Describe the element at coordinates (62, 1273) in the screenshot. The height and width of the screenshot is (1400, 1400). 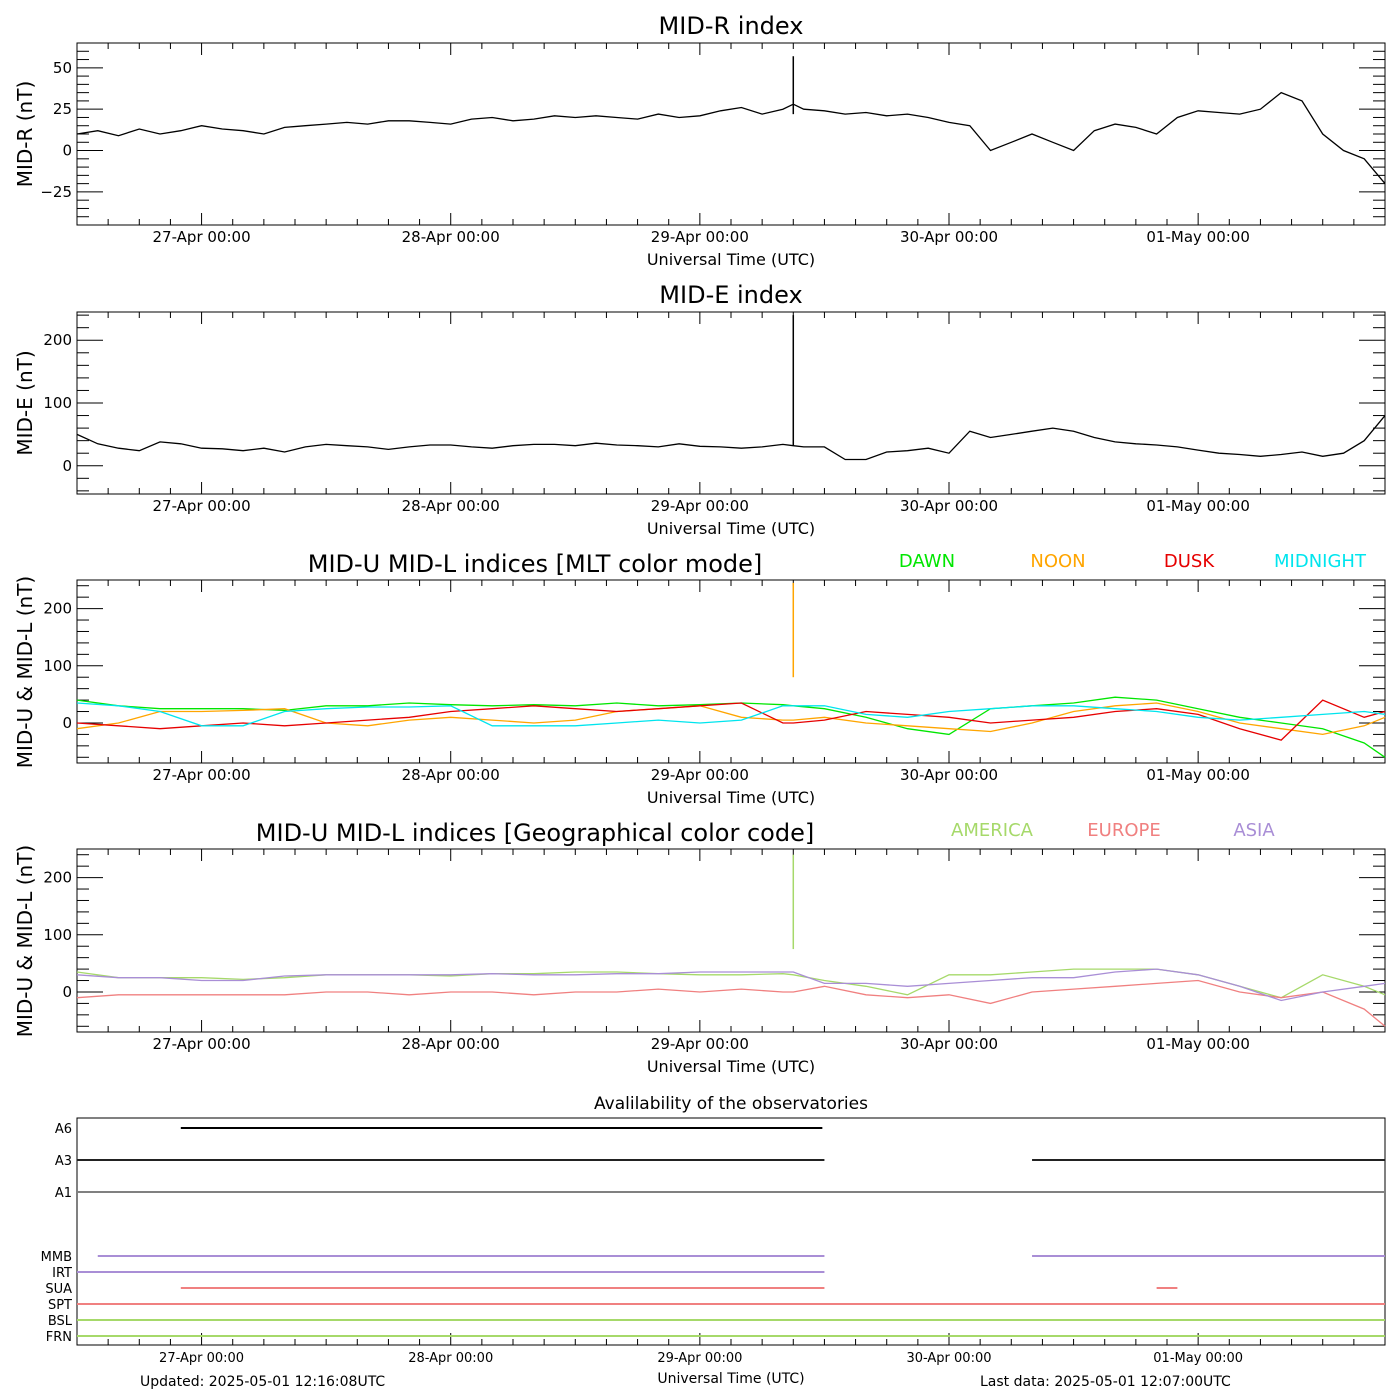
I see `row-label: IRT` at that location.